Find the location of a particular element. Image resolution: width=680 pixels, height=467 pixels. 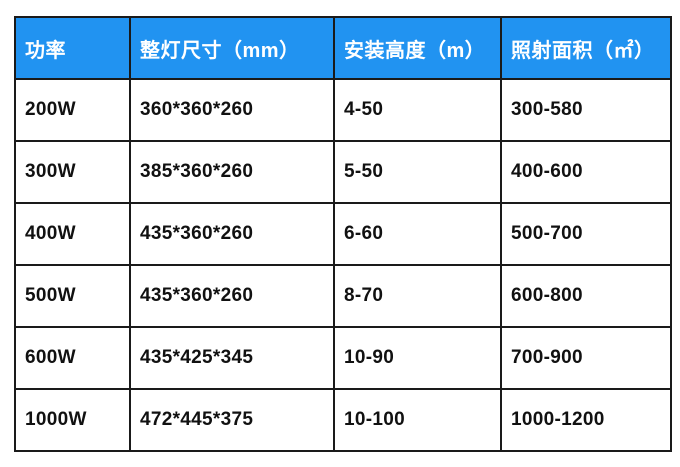

table-row: 1000W 472*445*375 10-100 1000-1200 is located at coordinates (343, 420).